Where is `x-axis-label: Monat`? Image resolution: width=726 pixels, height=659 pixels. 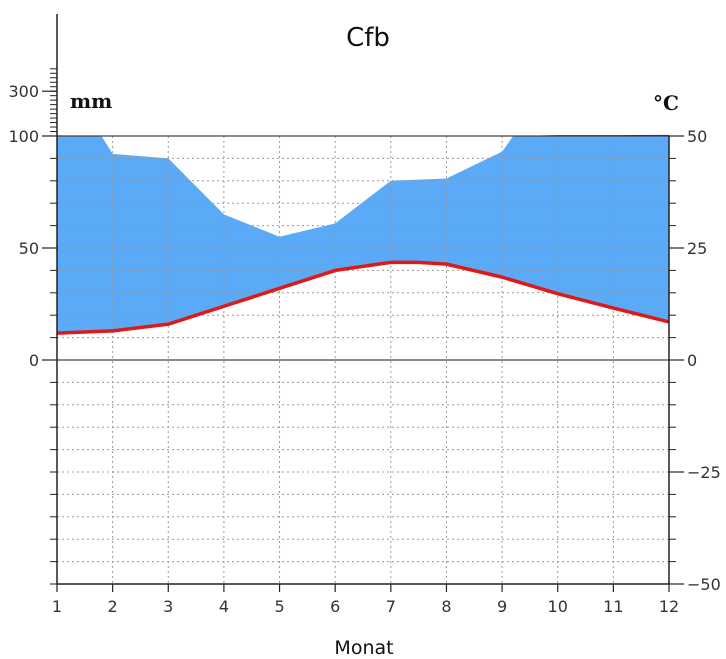 x-axis-label: Monat is located at coordinates (363, 648).